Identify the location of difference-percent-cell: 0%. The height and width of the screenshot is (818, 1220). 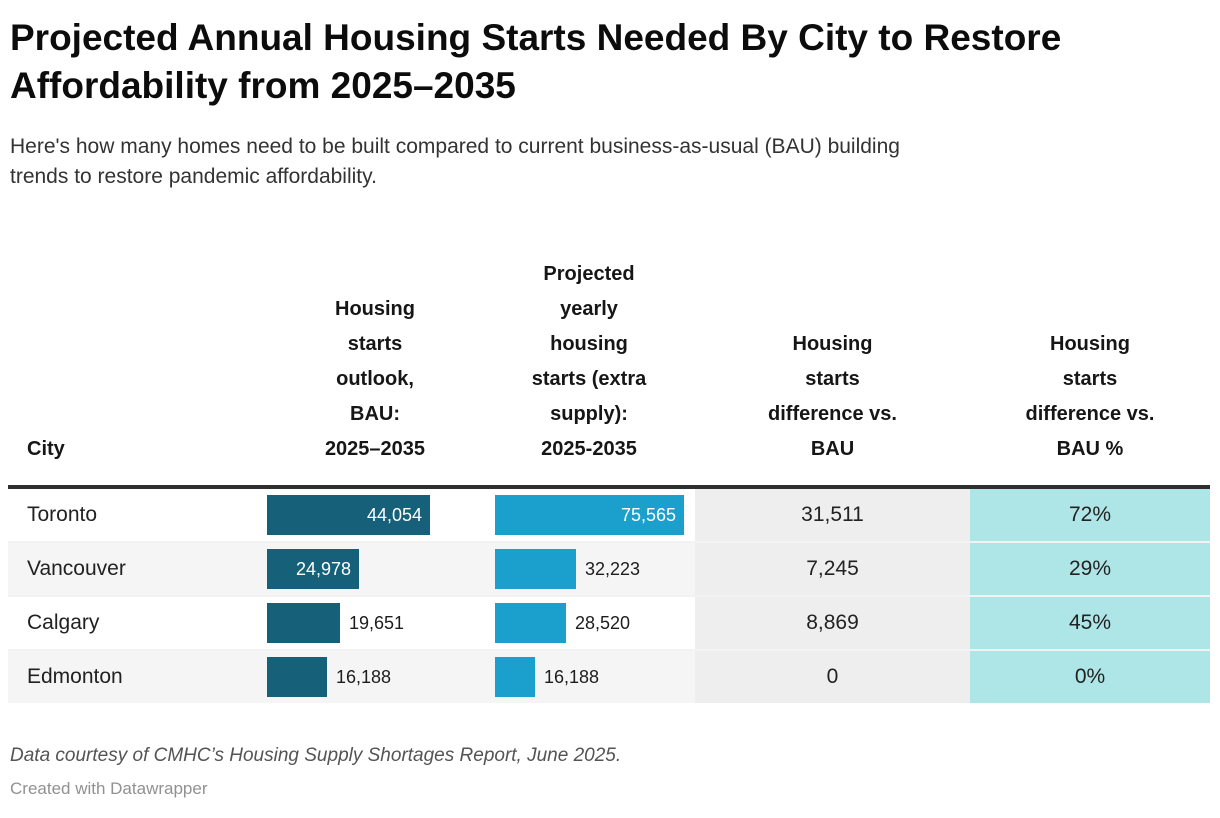
(1090, 677).